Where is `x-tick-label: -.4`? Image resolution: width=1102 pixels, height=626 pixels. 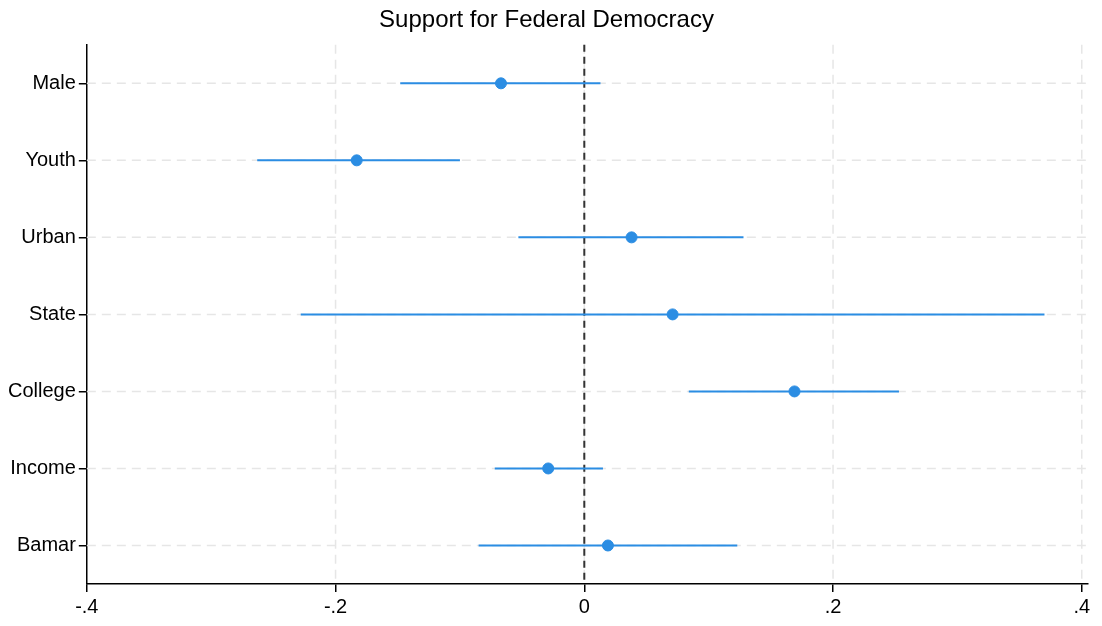 x-tick-label: -.4 is located at coordinates (87, 605).